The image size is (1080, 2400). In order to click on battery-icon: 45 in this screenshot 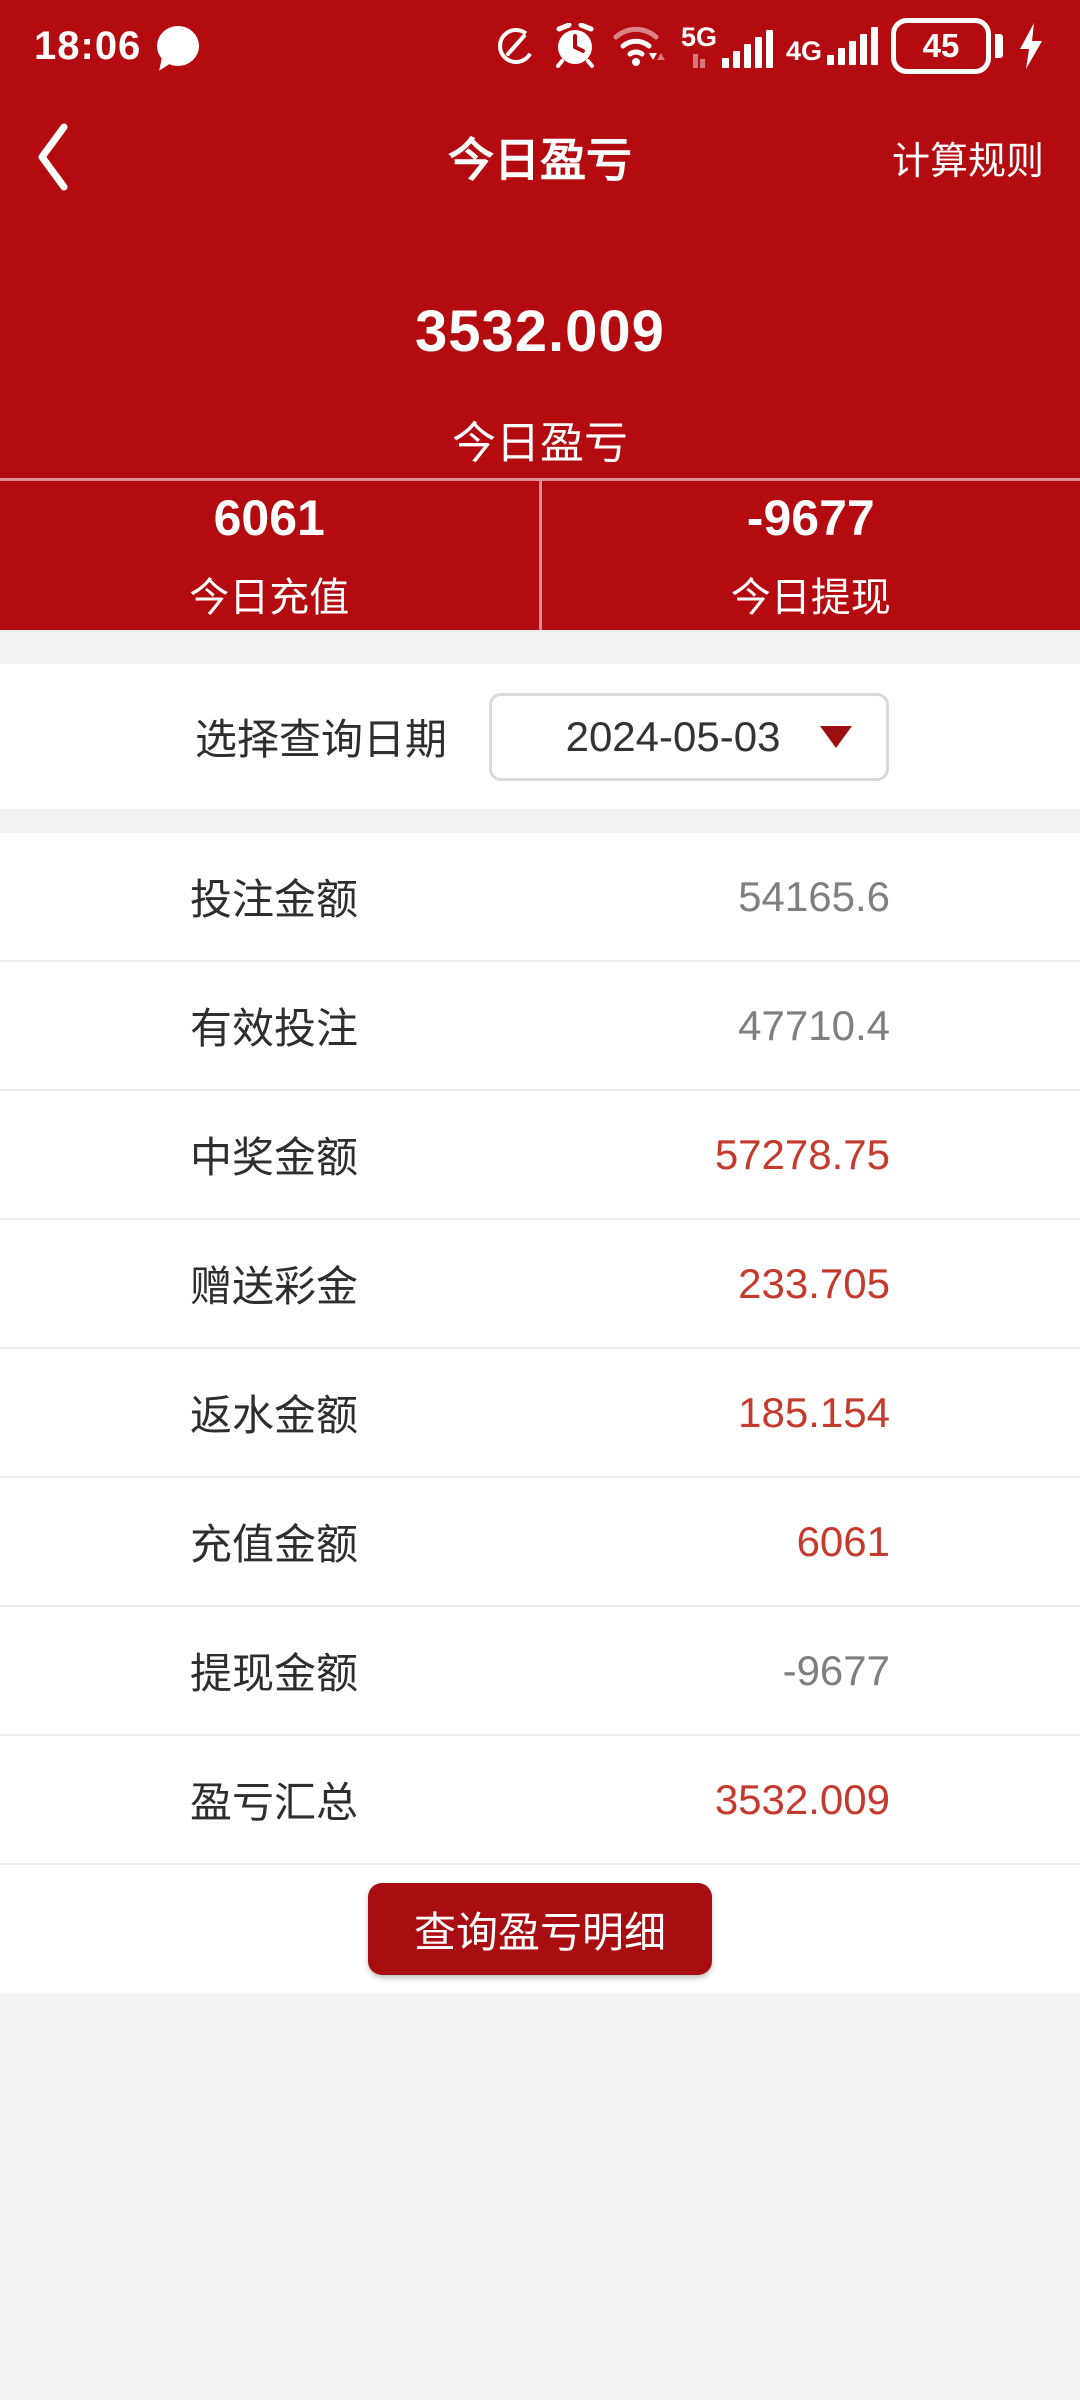, I will do `click(947, 46)`.